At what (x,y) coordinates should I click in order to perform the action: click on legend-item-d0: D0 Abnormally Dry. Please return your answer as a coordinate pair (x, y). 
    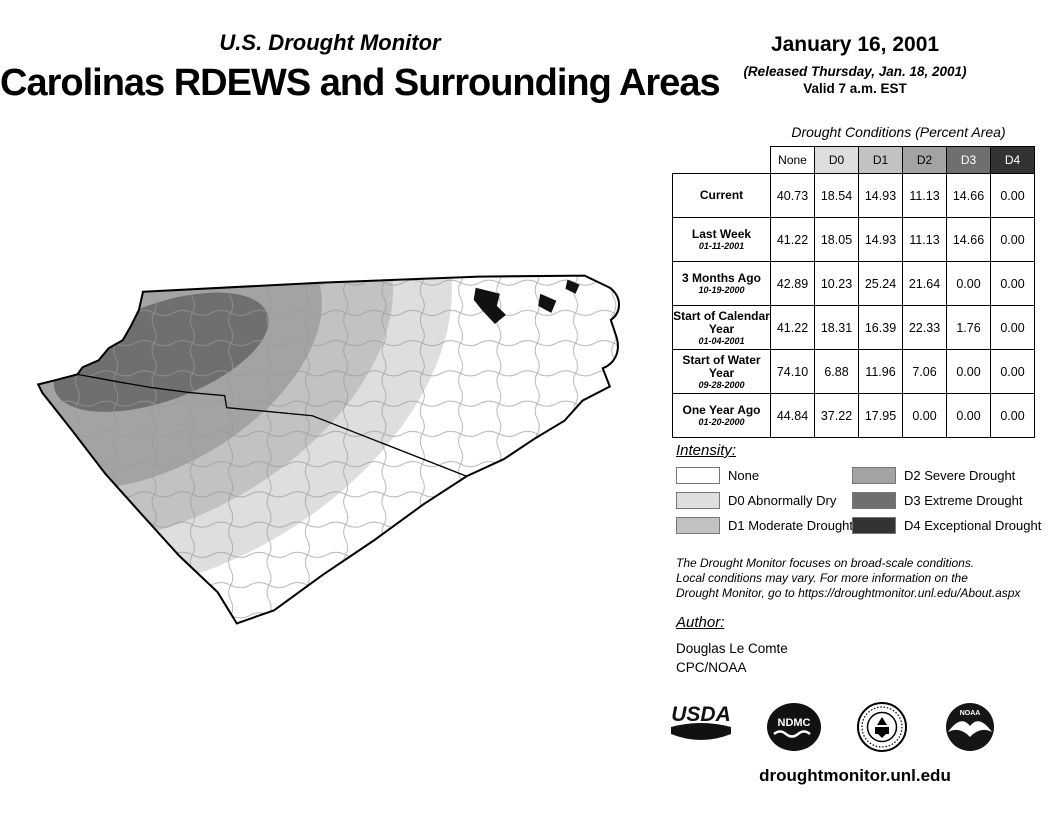
    Looking at the image, I should click on (764, 500).